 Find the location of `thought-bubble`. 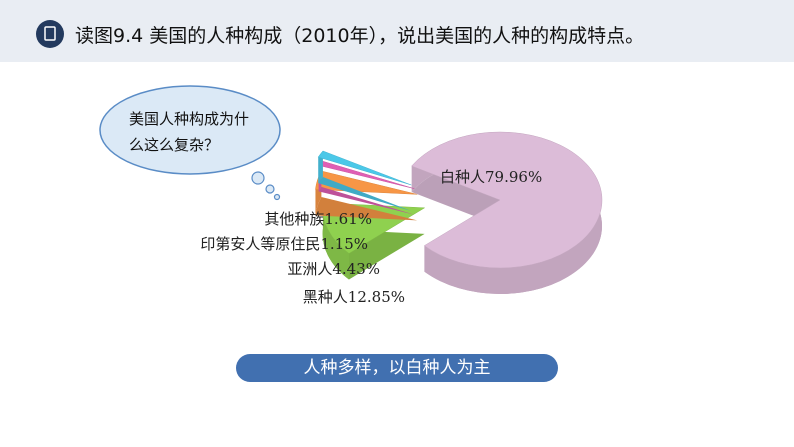

thought-bubble is located at coordinates (190, 143).